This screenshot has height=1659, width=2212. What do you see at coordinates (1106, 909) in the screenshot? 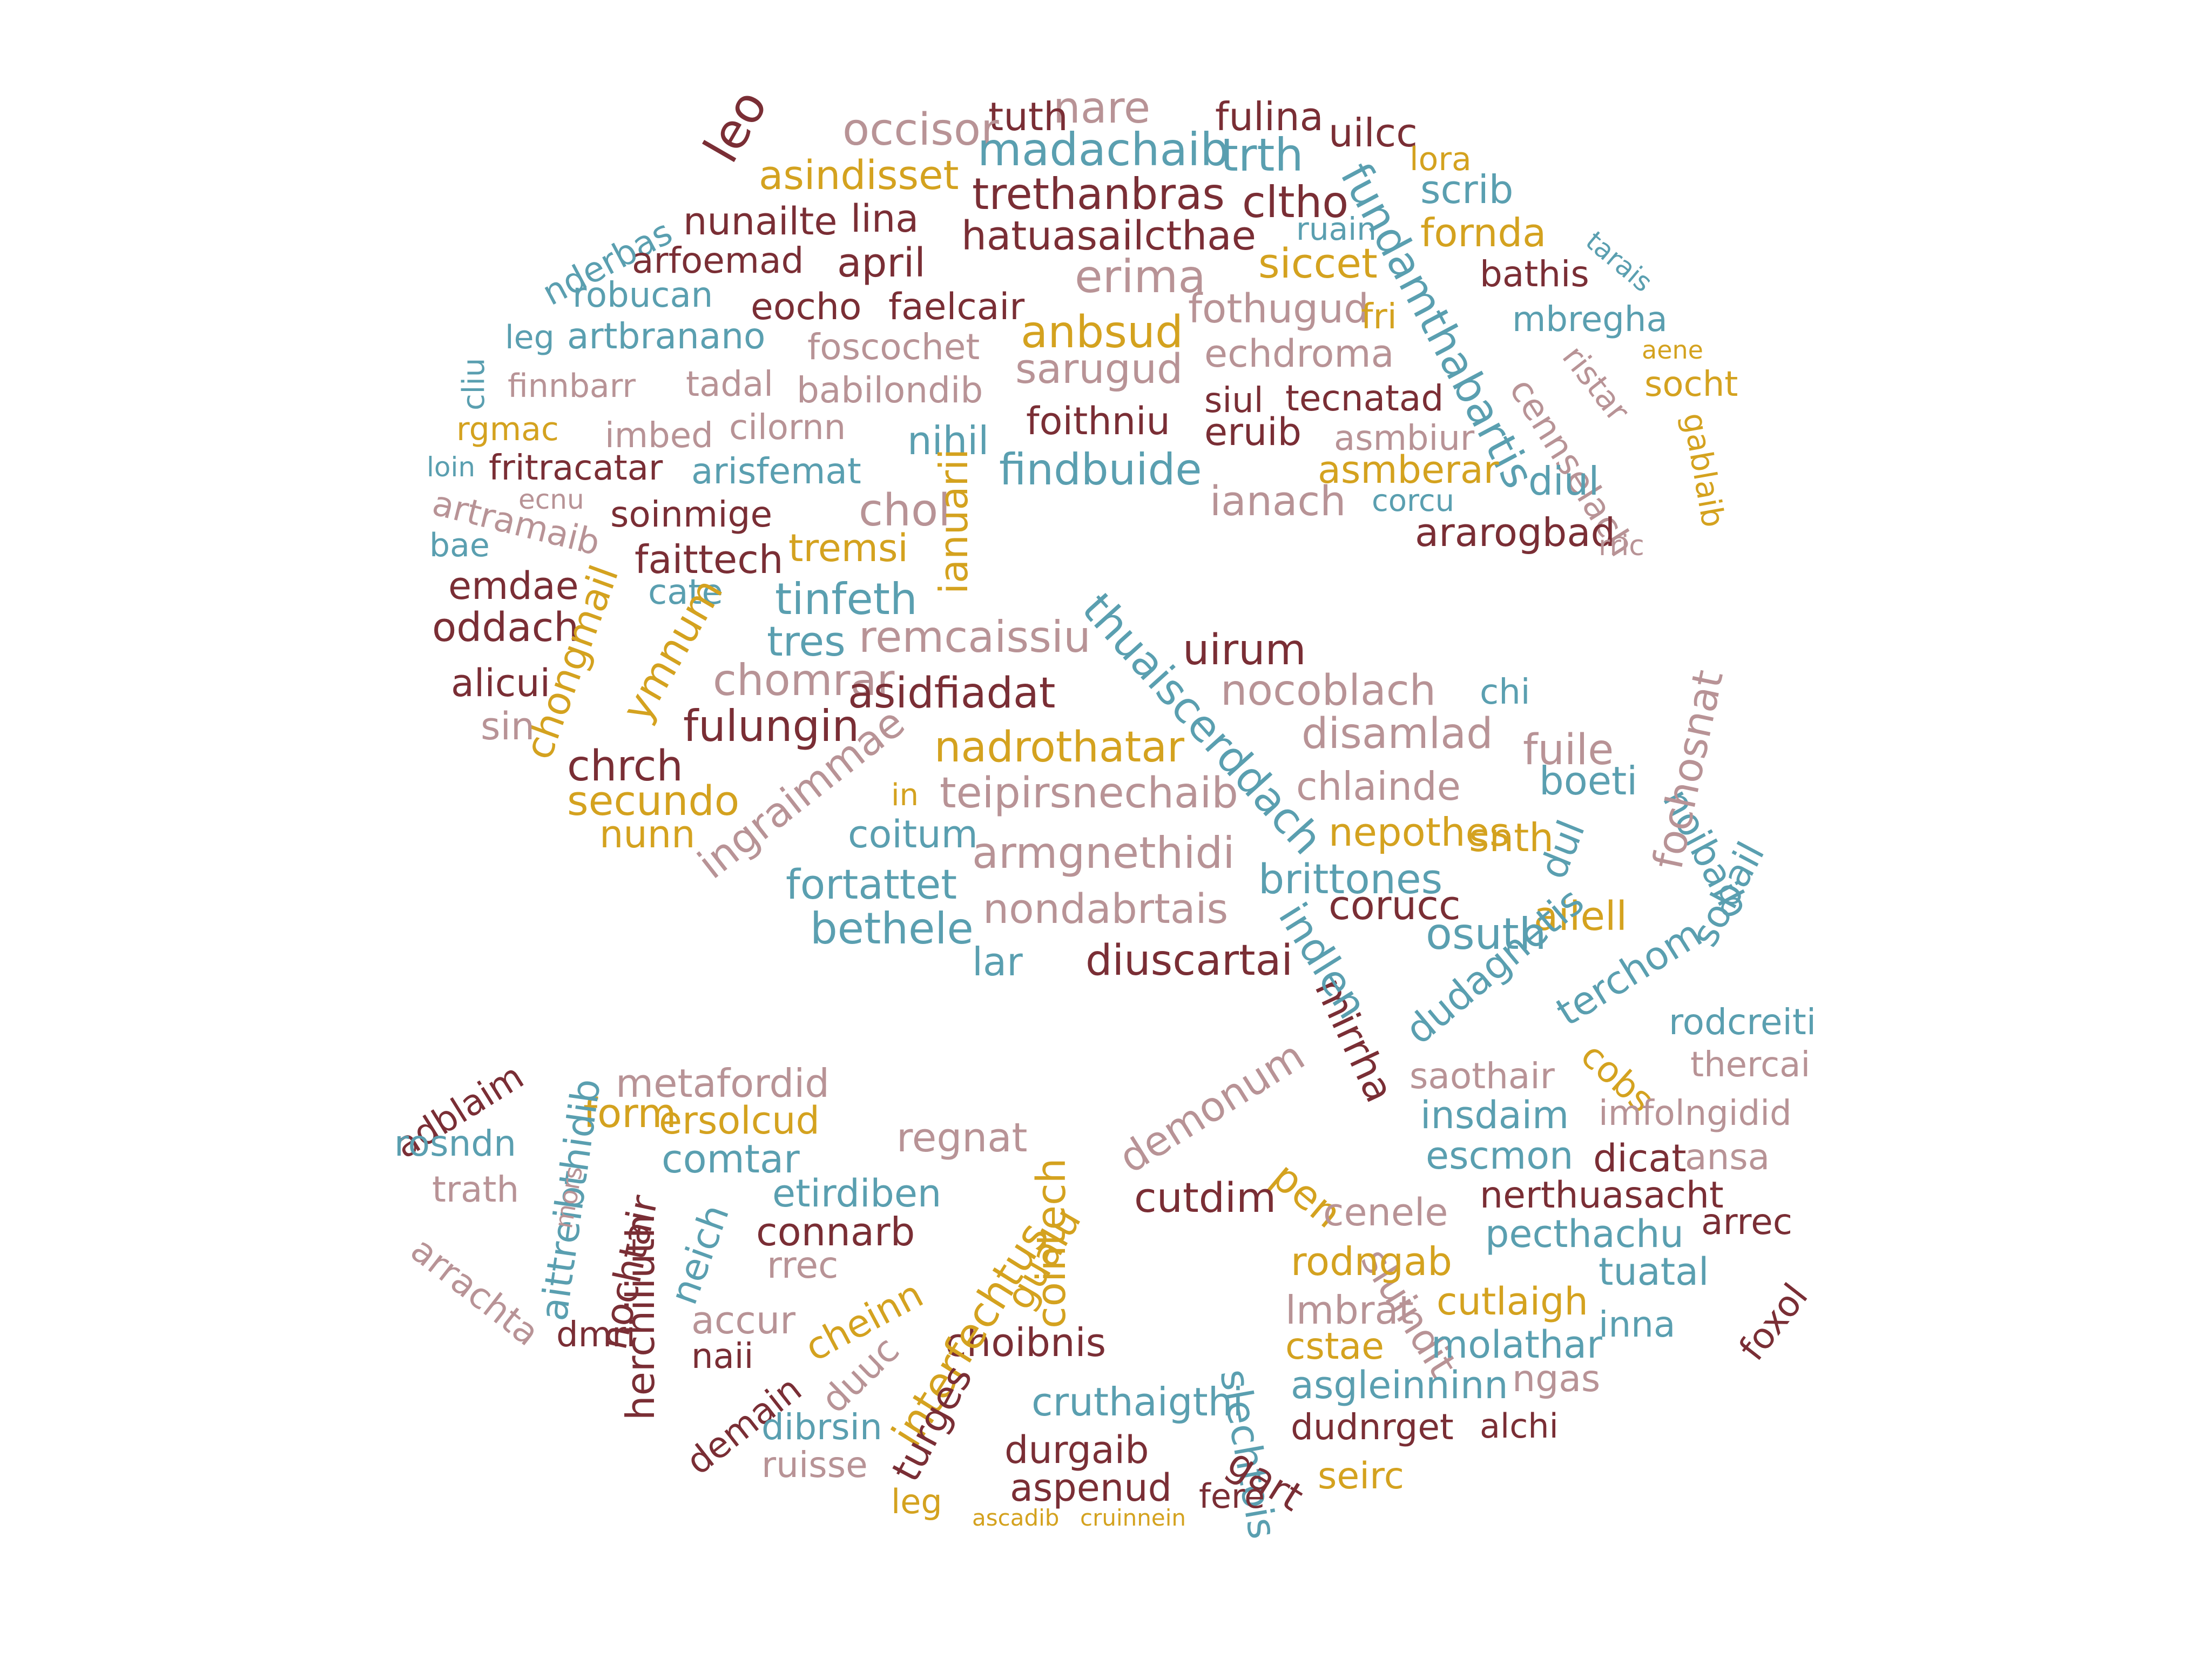
I see `cloud-word: nondabrtais` at bounding box center [1106, 909].